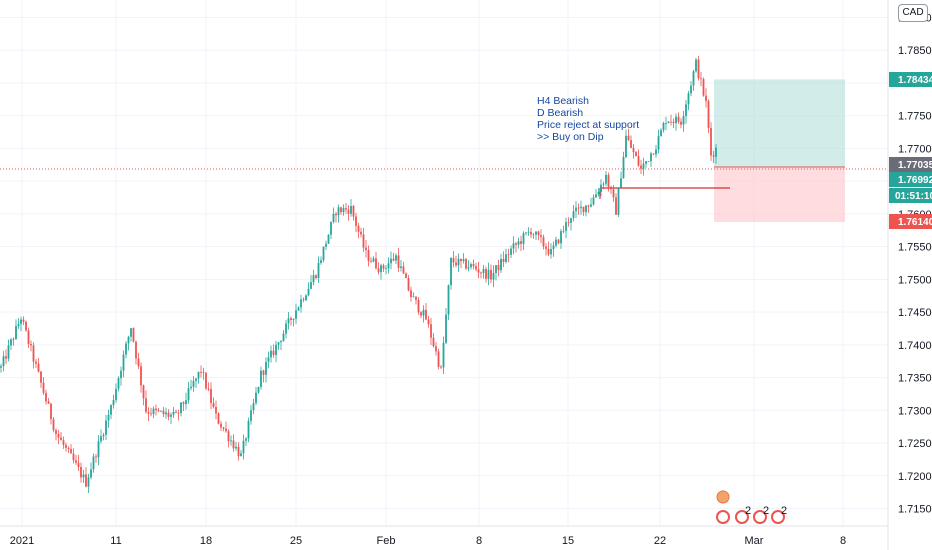 The height and width of the screenshot is (550, 932). Describe the element at coordinates (723, 497) in the screenshot. I see `globe-icon` at that location.